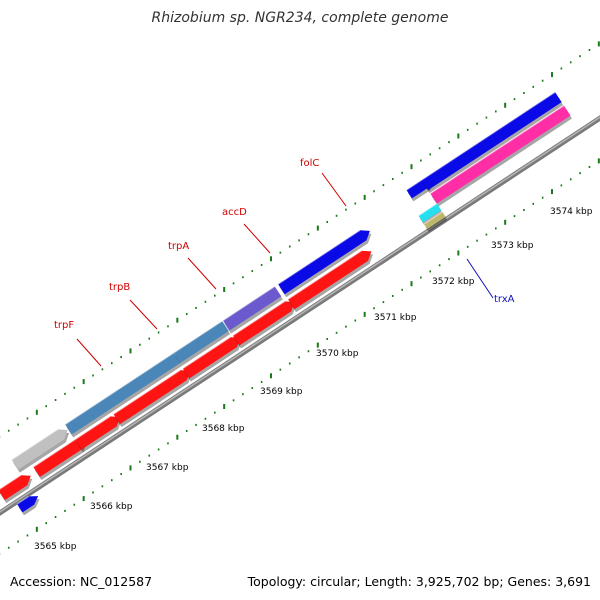 Image resolution: width=600 pixels, height=600 pixels. I want to click on blue-gene-folC, so click(324, 263).